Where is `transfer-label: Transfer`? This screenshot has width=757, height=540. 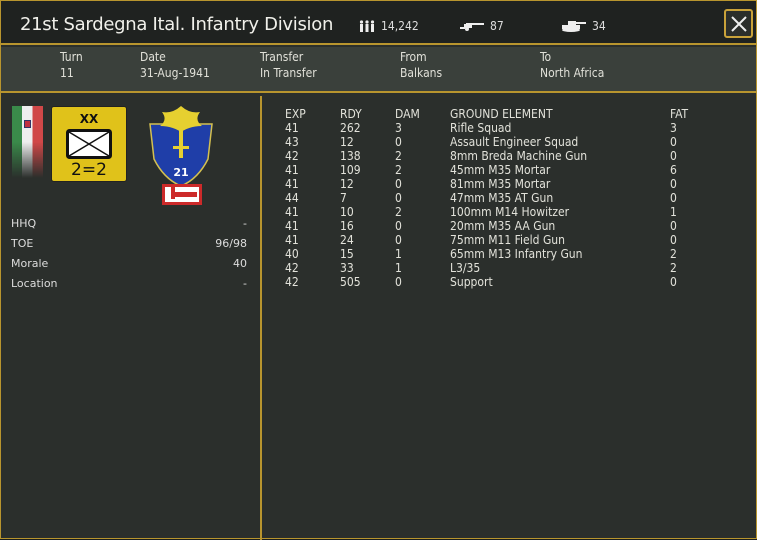
transfer-label: Transfer is located at coordinates (282, 57).